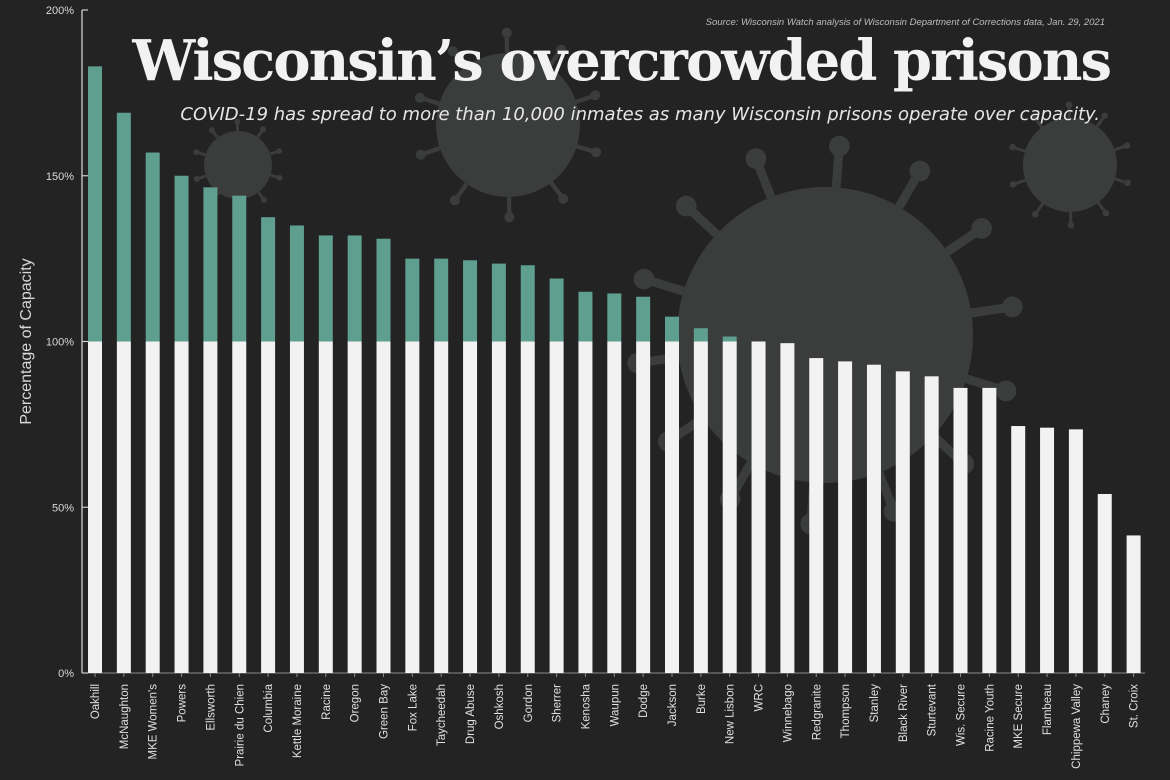 This screenshot has height=780, width=1170. I want to click on x-tick-label: Sherrer, so click(558, 703).